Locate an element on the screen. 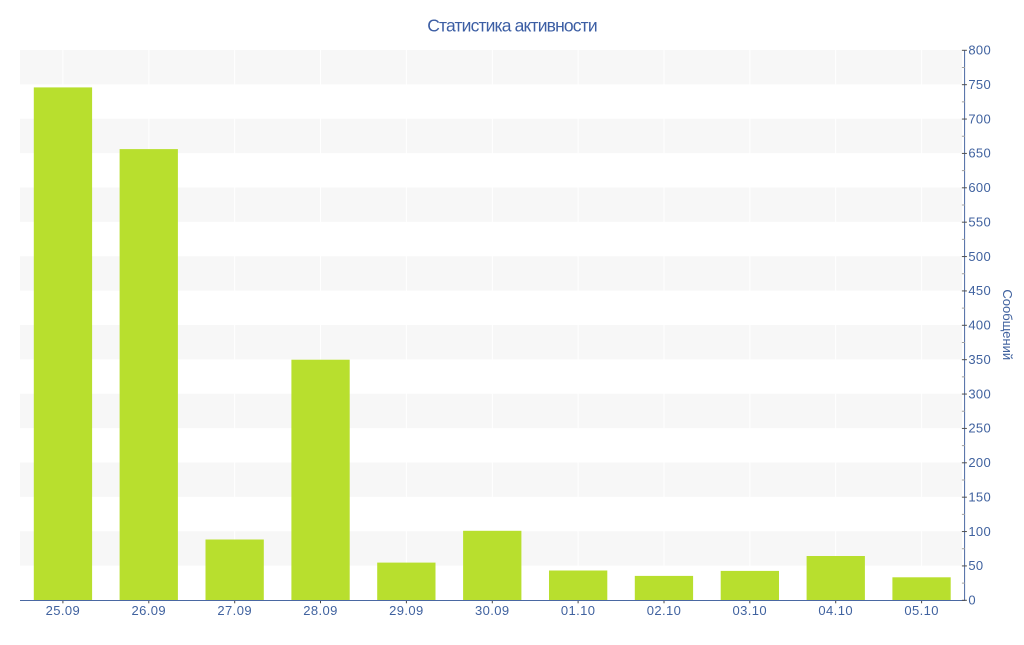 The image size is (1024, 645). svg-text: 50 is located at coordinates (975, 565).